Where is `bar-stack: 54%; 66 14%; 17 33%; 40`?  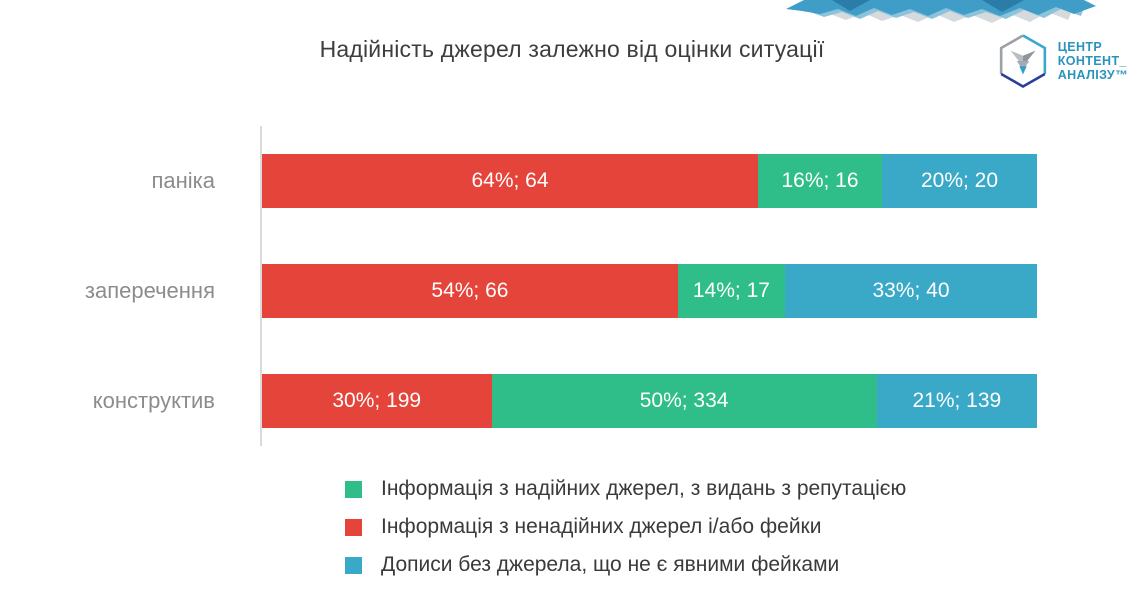
bar-stack: 54%; 66 14%; 17 33%; 40 is located at coordinates (649, 291).